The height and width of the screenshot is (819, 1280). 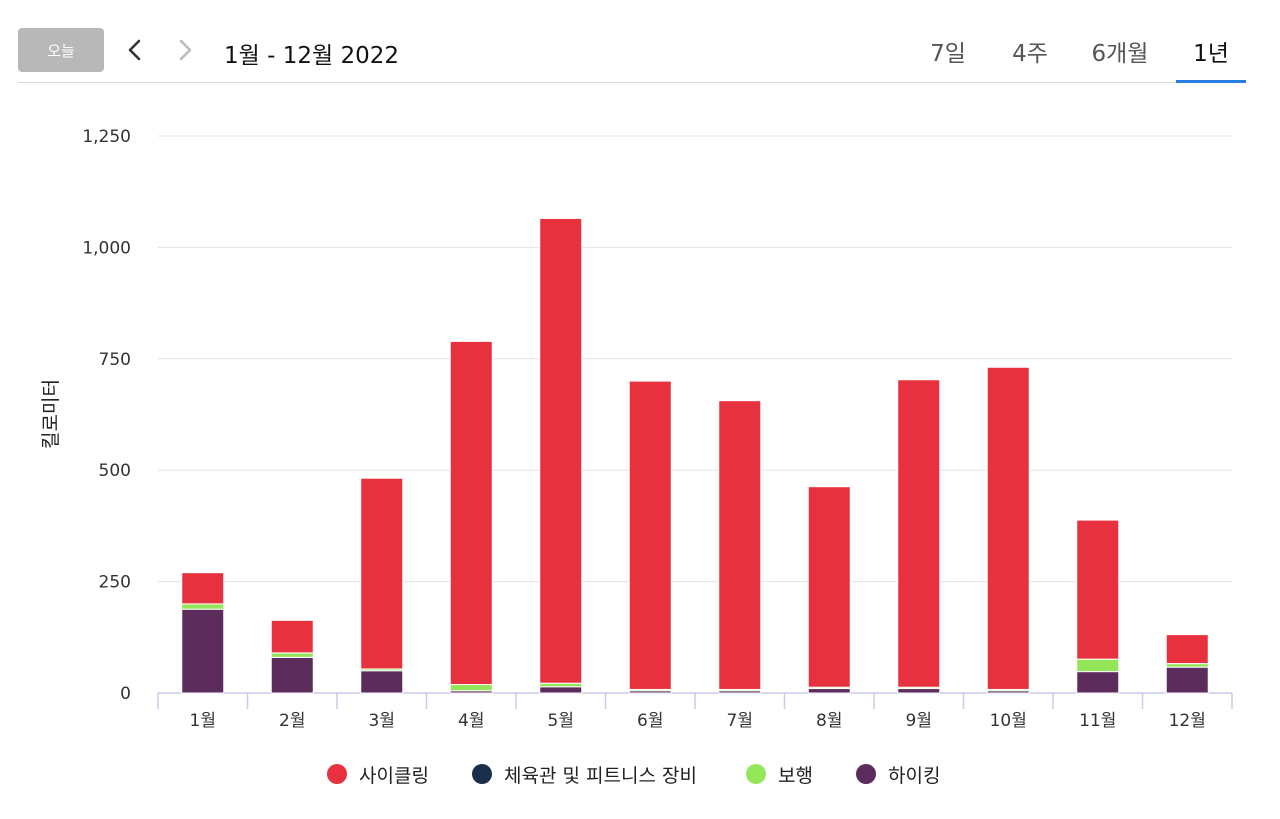 What do you see at coordinates (1211, 54) in the screenshot?
I see `tab-1-year: 1년` at bounding box center [1211, 54].